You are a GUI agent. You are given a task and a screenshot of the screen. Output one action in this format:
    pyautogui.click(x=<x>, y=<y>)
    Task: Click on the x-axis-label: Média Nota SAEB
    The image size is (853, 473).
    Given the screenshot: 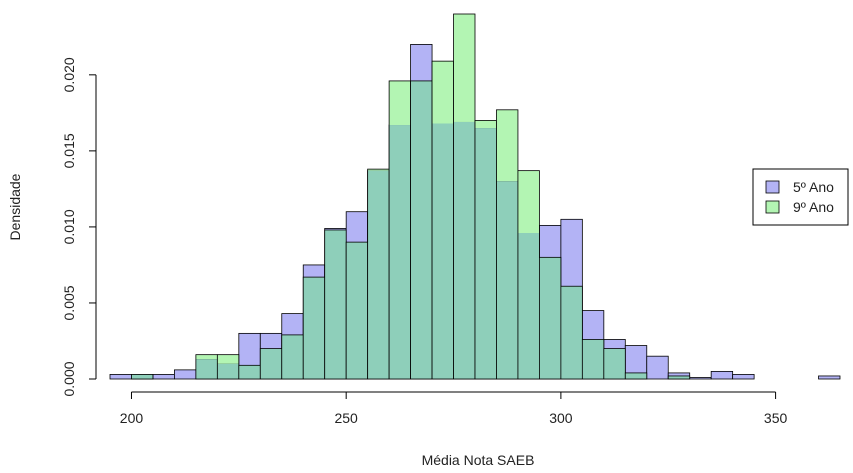 What is the action you would take?
    pyautogui.click(x=478, y=460)
    